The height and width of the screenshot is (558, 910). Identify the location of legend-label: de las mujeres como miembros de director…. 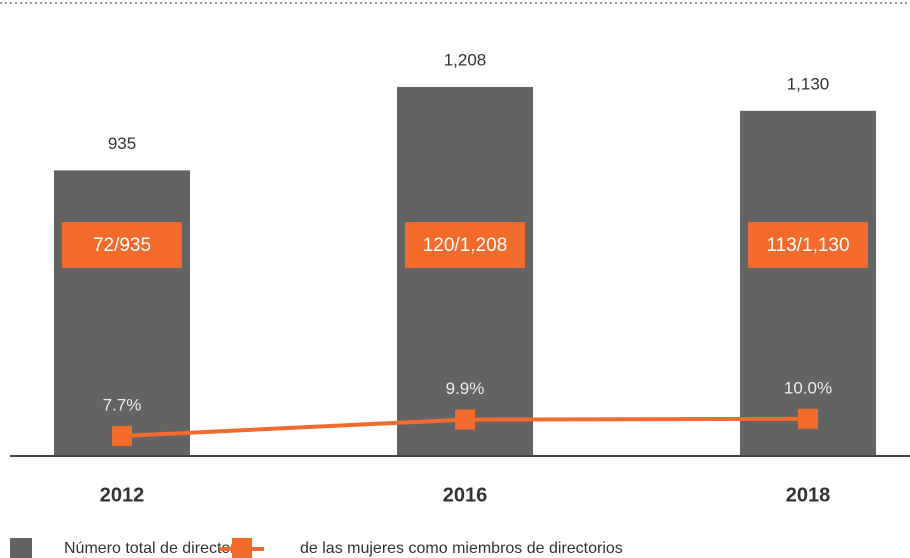
(461, 548).